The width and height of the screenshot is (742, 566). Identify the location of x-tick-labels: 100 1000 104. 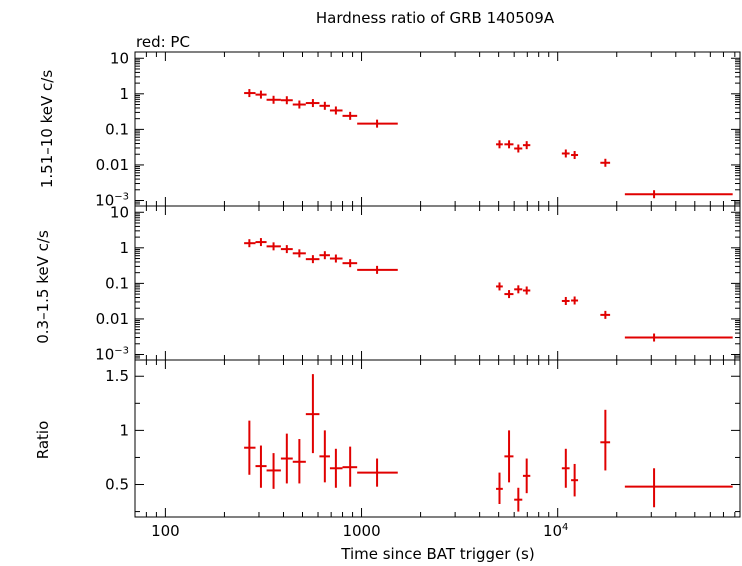
(359, 531).